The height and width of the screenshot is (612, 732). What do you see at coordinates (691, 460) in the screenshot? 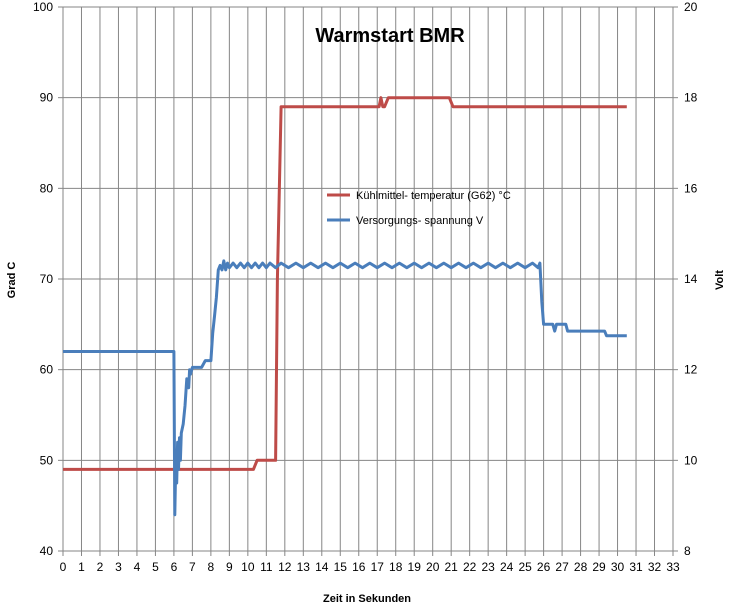
I see `y2-tick-label: 10` at bounding box center [691, 460].